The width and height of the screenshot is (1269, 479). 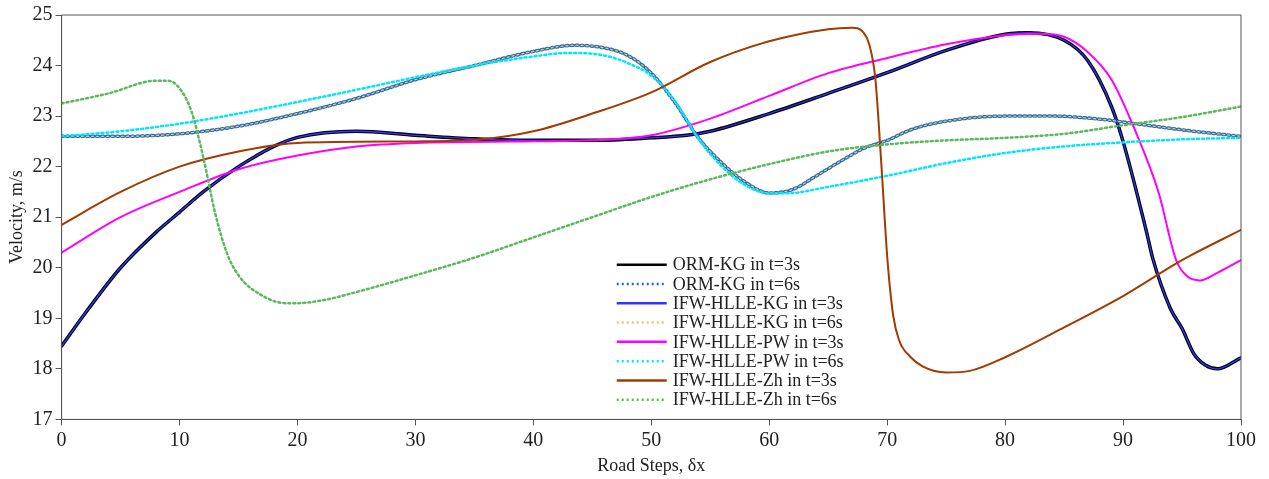 What do you see at coordinates (42, 417) in the screenshot?
I see `y-tick-label: 17` at bounding box center [42, 417].